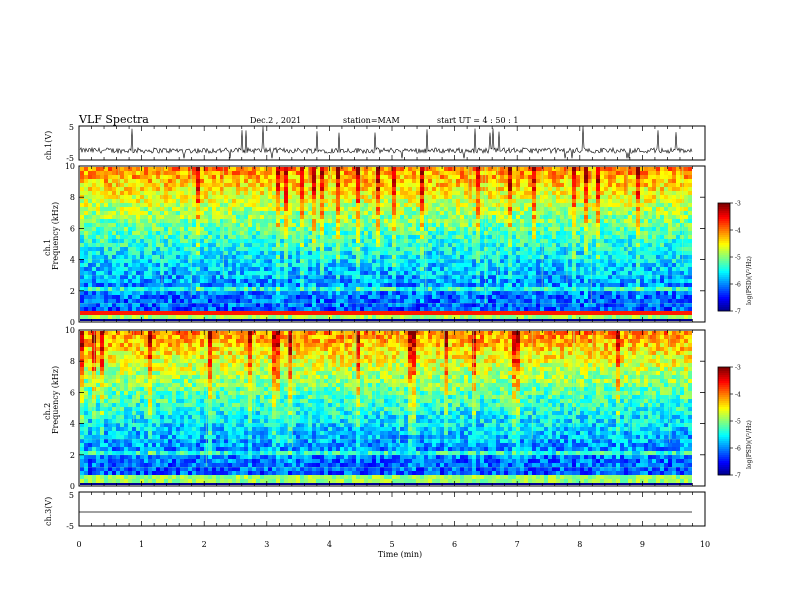 Image resolution: width=792 pixels, height=612 pixels. What do you see at coordinates (400, 554) in the screenshot?
I see `time-axis-label: Time (min)` at bounding box center [400, 554].